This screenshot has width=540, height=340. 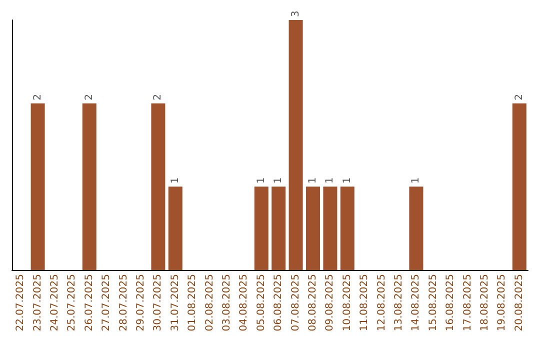 What do you see at coordinates (347, 303) in the screenshot?
I see `x-tick-label: 10.08.2025` at bounding box center [347, 303].